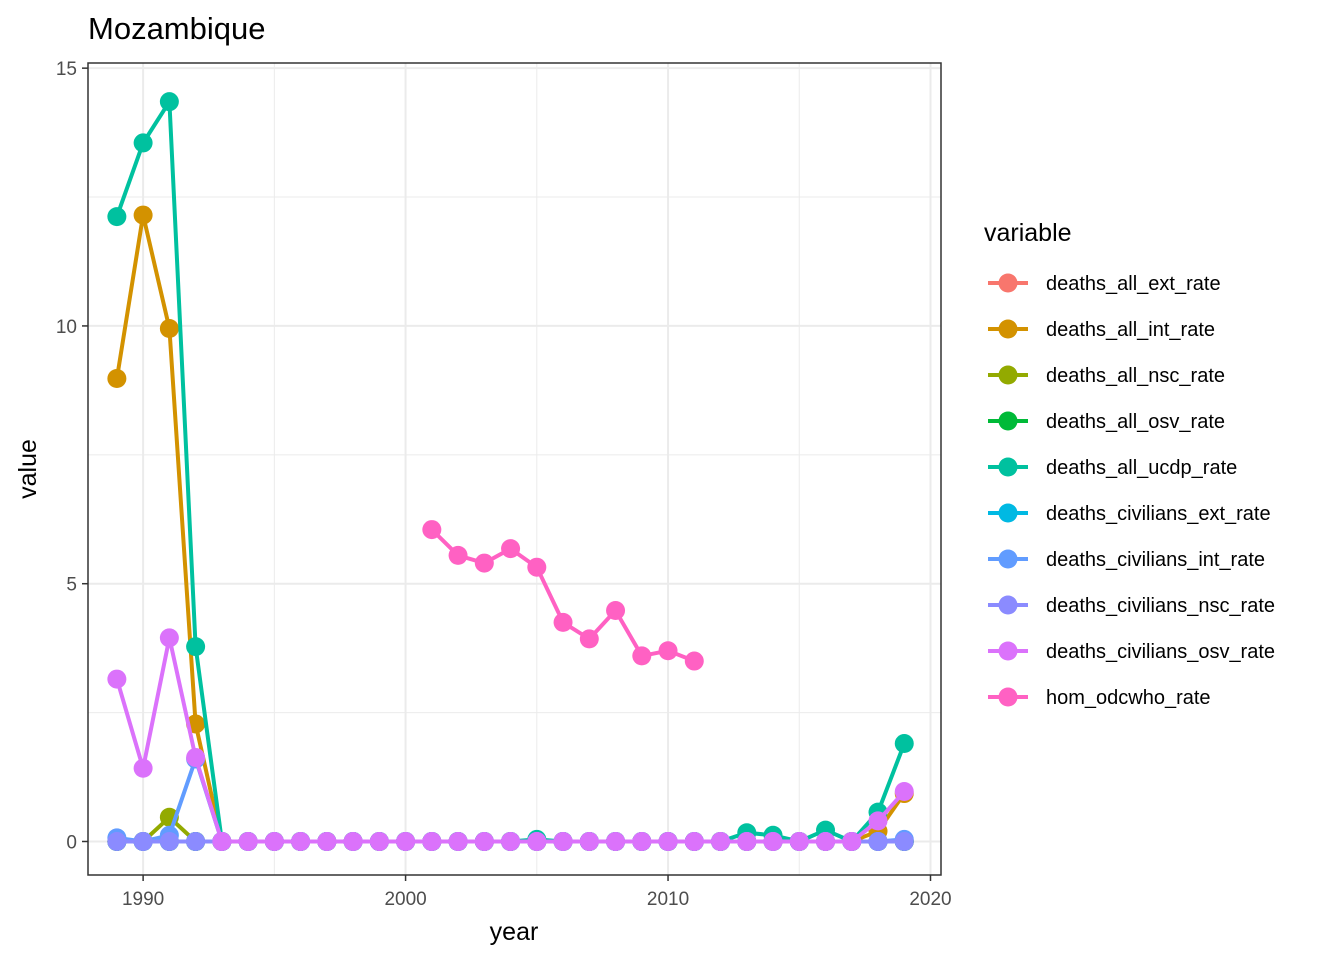  I want to click on chart-title: Mozambique, so click(176, 28).